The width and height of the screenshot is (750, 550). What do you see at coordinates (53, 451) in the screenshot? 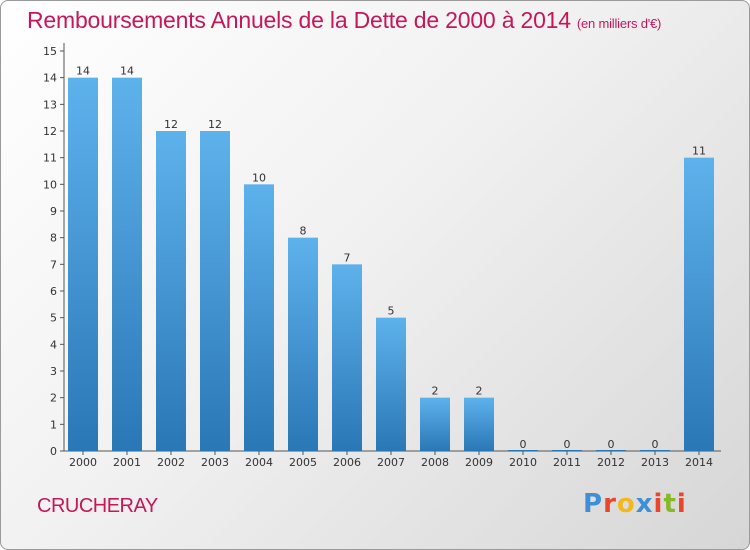
I see `y-tick-label: 0` at bounding box center [53, 451].